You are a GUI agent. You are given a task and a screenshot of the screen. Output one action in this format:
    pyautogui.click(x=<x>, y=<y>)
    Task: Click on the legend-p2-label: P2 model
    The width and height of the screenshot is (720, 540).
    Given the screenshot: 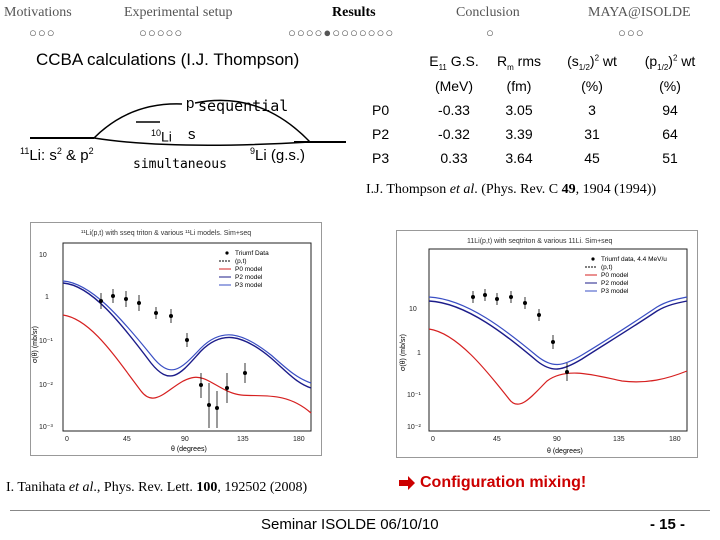 What is the action you would take?
    pyautogui.click(x=615, y=283)
    